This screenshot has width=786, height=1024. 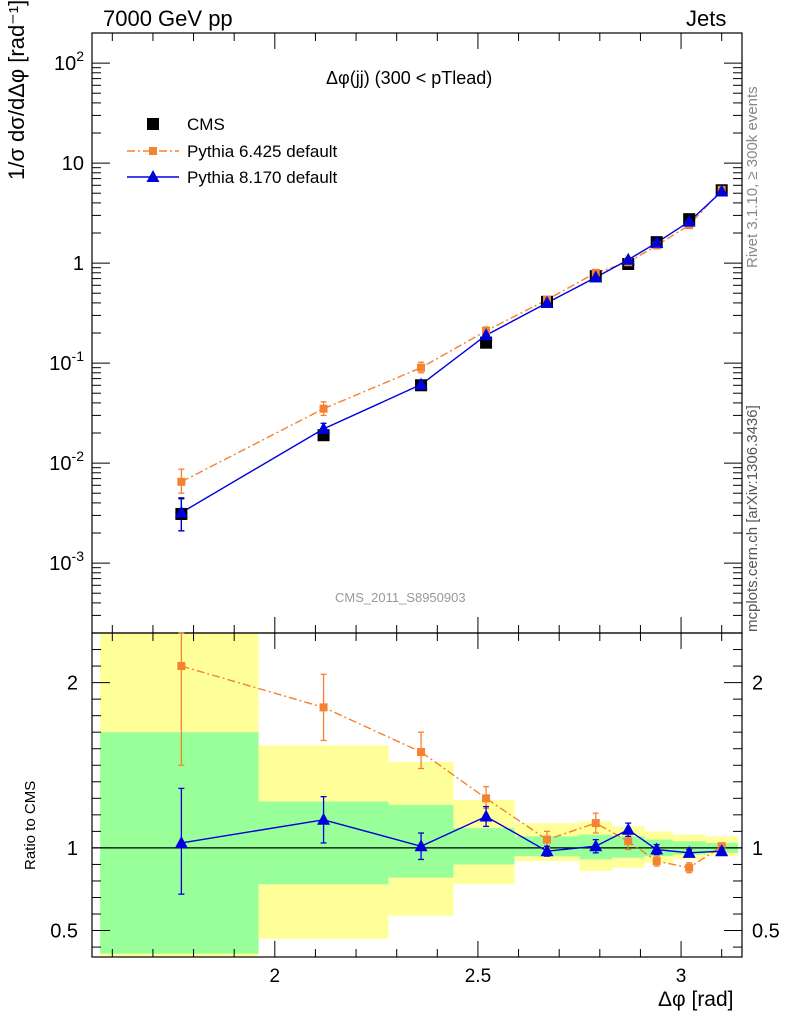 I want to click on x-tick-label: 2.5, so click(x=478, y=976).